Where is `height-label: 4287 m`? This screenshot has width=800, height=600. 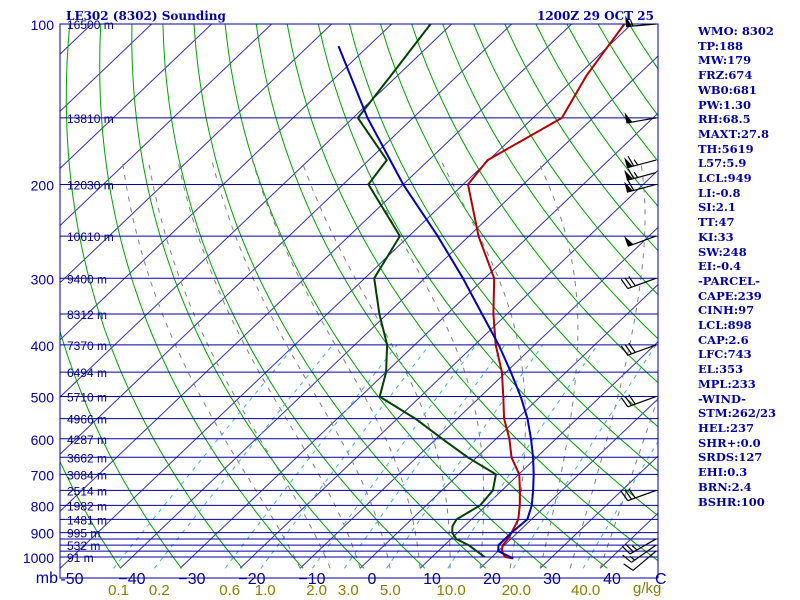
height-label: 4287 m is located at coordinates (87, 440).